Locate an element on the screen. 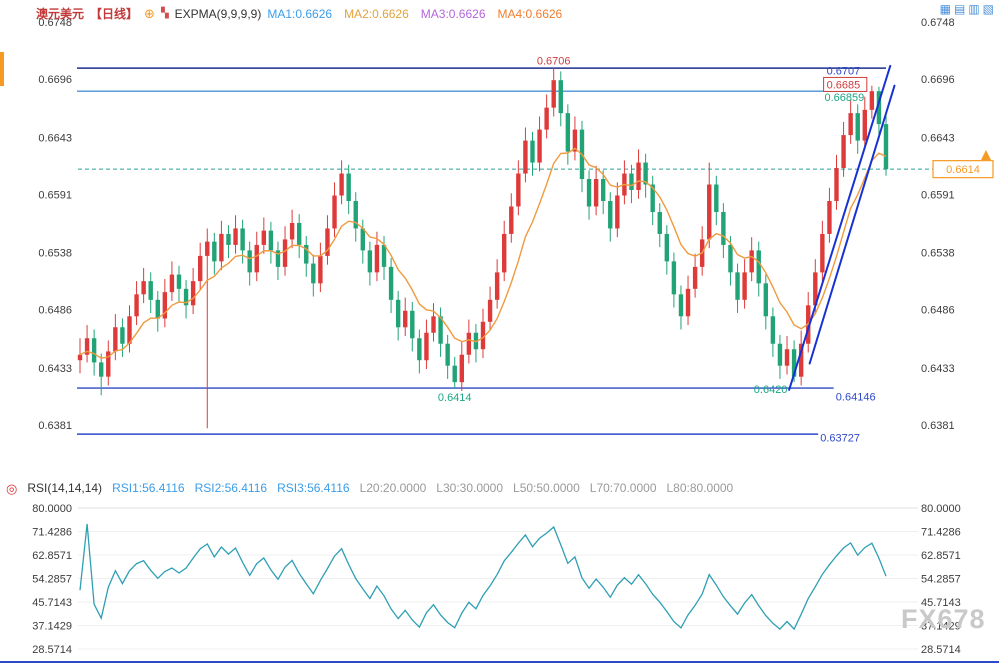  price-annotation: 0.6420 is located at coordinates (771, 390).